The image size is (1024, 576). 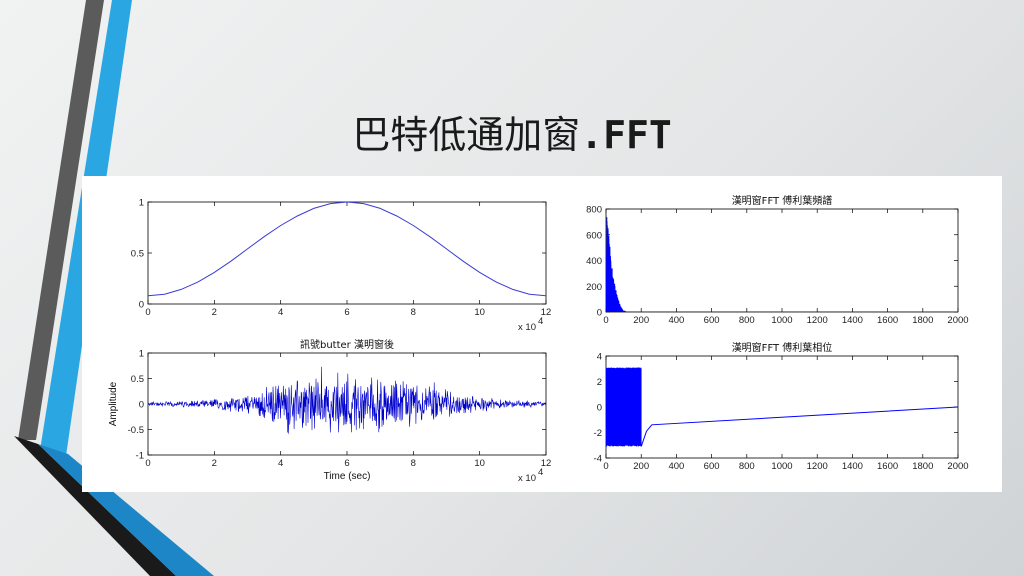 I want to click on chart-title: 訊號butter 漢明窗後, so click(x=347, y=344).